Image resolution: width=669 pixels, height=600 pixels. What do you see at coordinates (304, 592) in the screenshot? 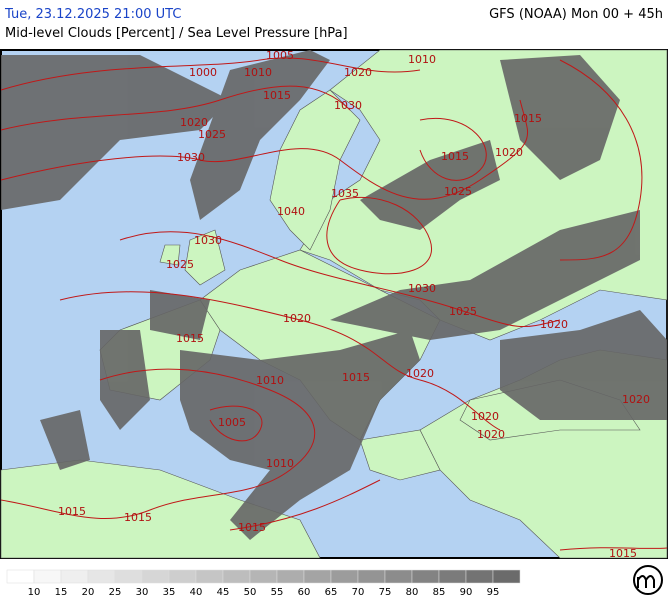
I see `legend-label: 60` at bounding box center [304, 592].